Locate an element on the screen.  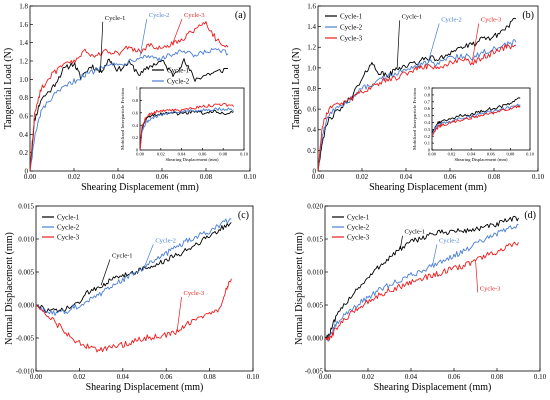
inset-x-tick-label: 0.02 is located at coordinates (161, 154).